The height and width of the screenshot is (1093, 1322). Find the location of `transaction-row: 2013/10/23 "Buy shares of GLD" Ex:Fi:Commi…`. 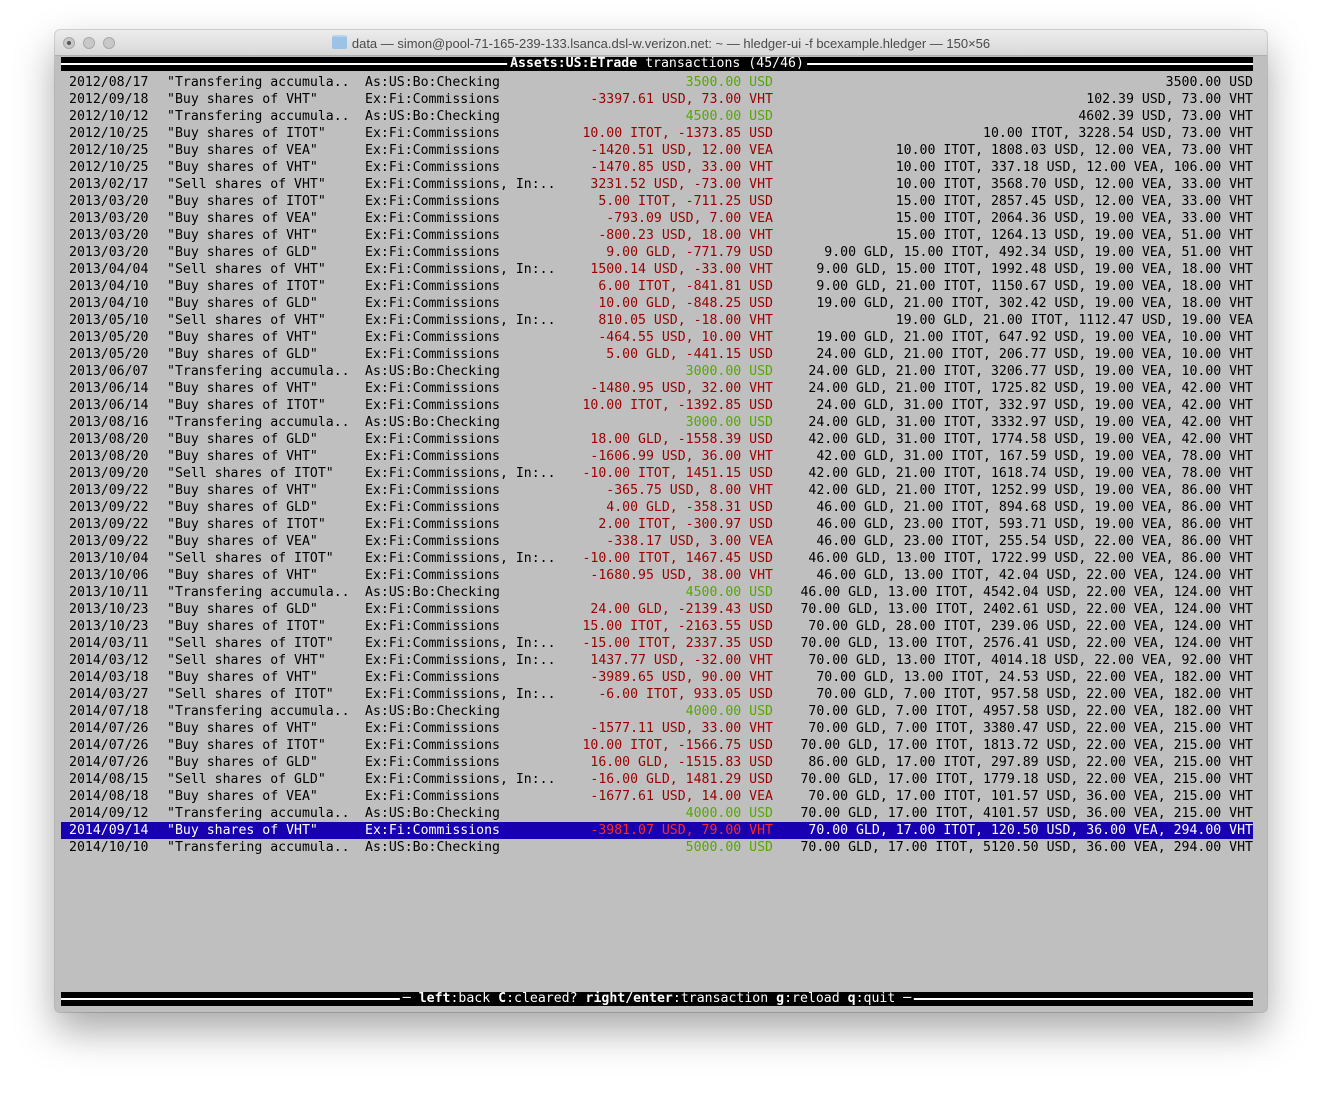

transaction-row: 2013/10/23 "Buy shares of GLD" Ex:Fi:Commi… is located at coordinates (657, 609).